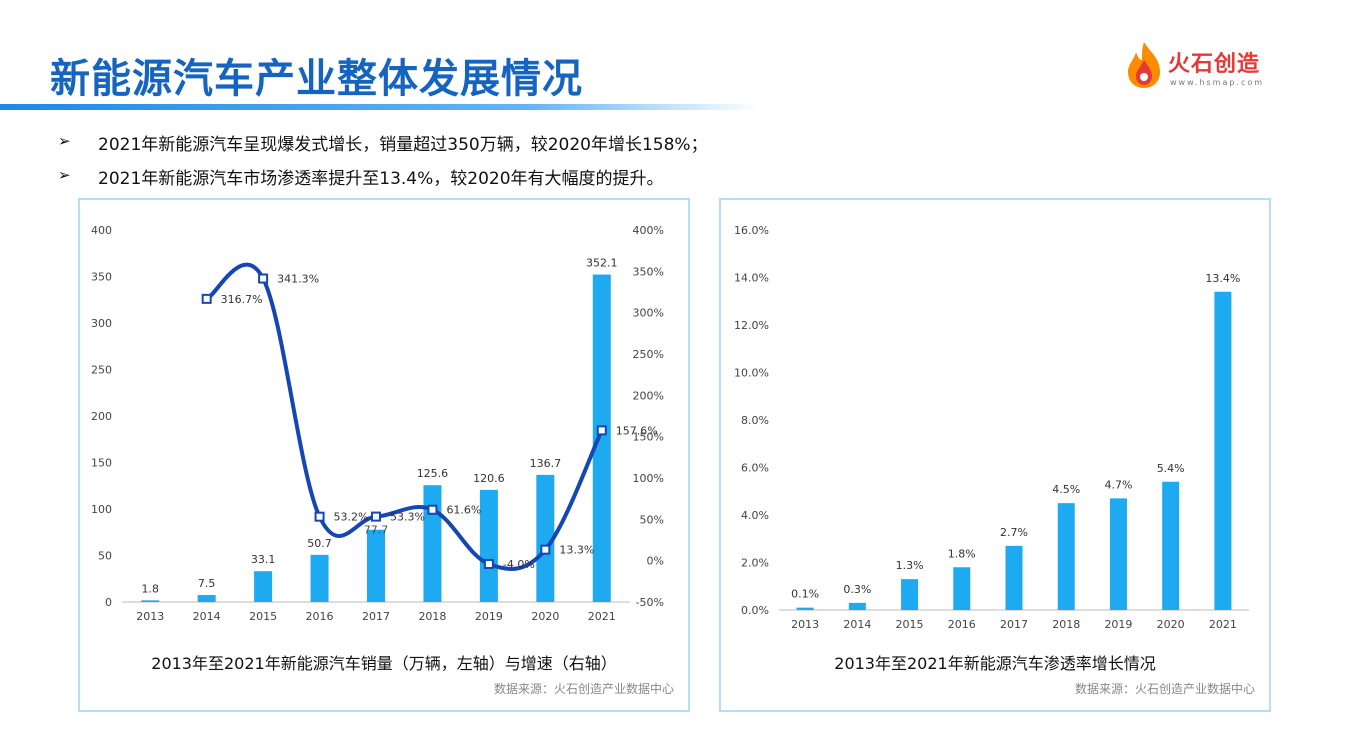 This screenshot has width=1346, height=756. Describe the element at coordinates (1217, 82) in the screenshot. I see `logo-url: www.hsmap.com` at that location.